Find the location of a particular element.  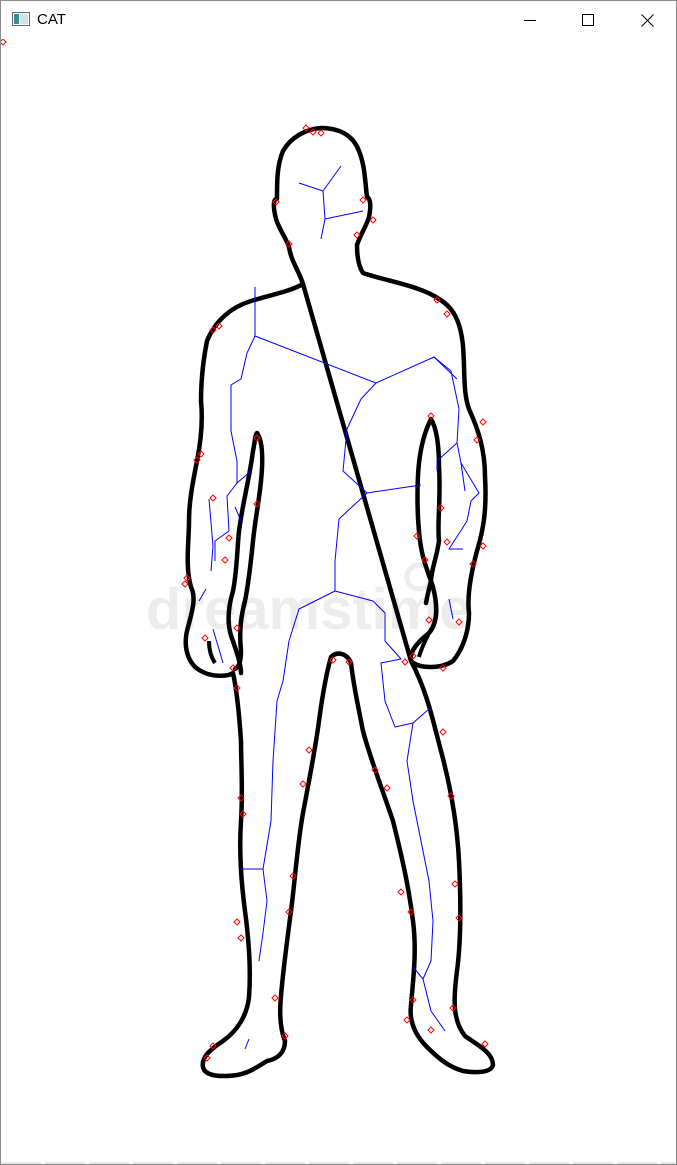

minimize-icon is located at coordinates (530, 20).